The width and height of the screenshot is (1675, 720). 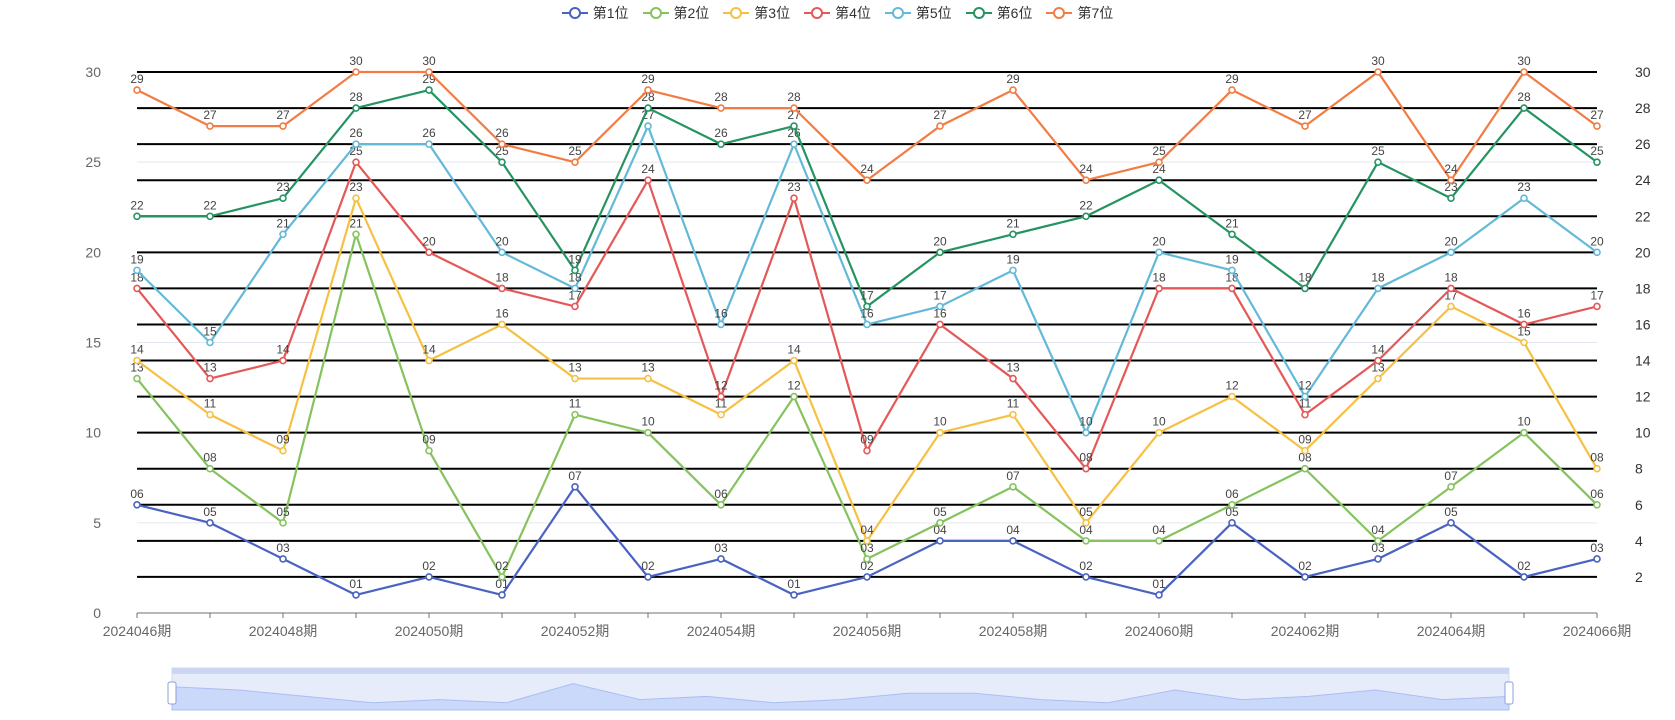 I want to click on data-label-3: 13, so click(x=648, y=368).